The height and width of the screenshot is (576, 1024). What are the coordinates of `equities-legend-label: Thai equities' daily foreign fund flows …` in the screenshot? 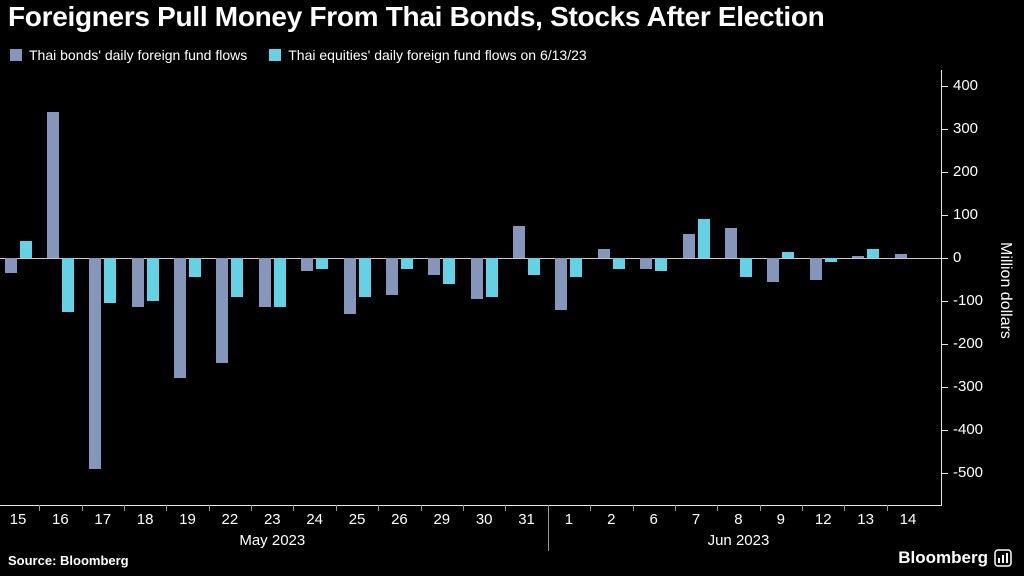 It's located at (437, 55).